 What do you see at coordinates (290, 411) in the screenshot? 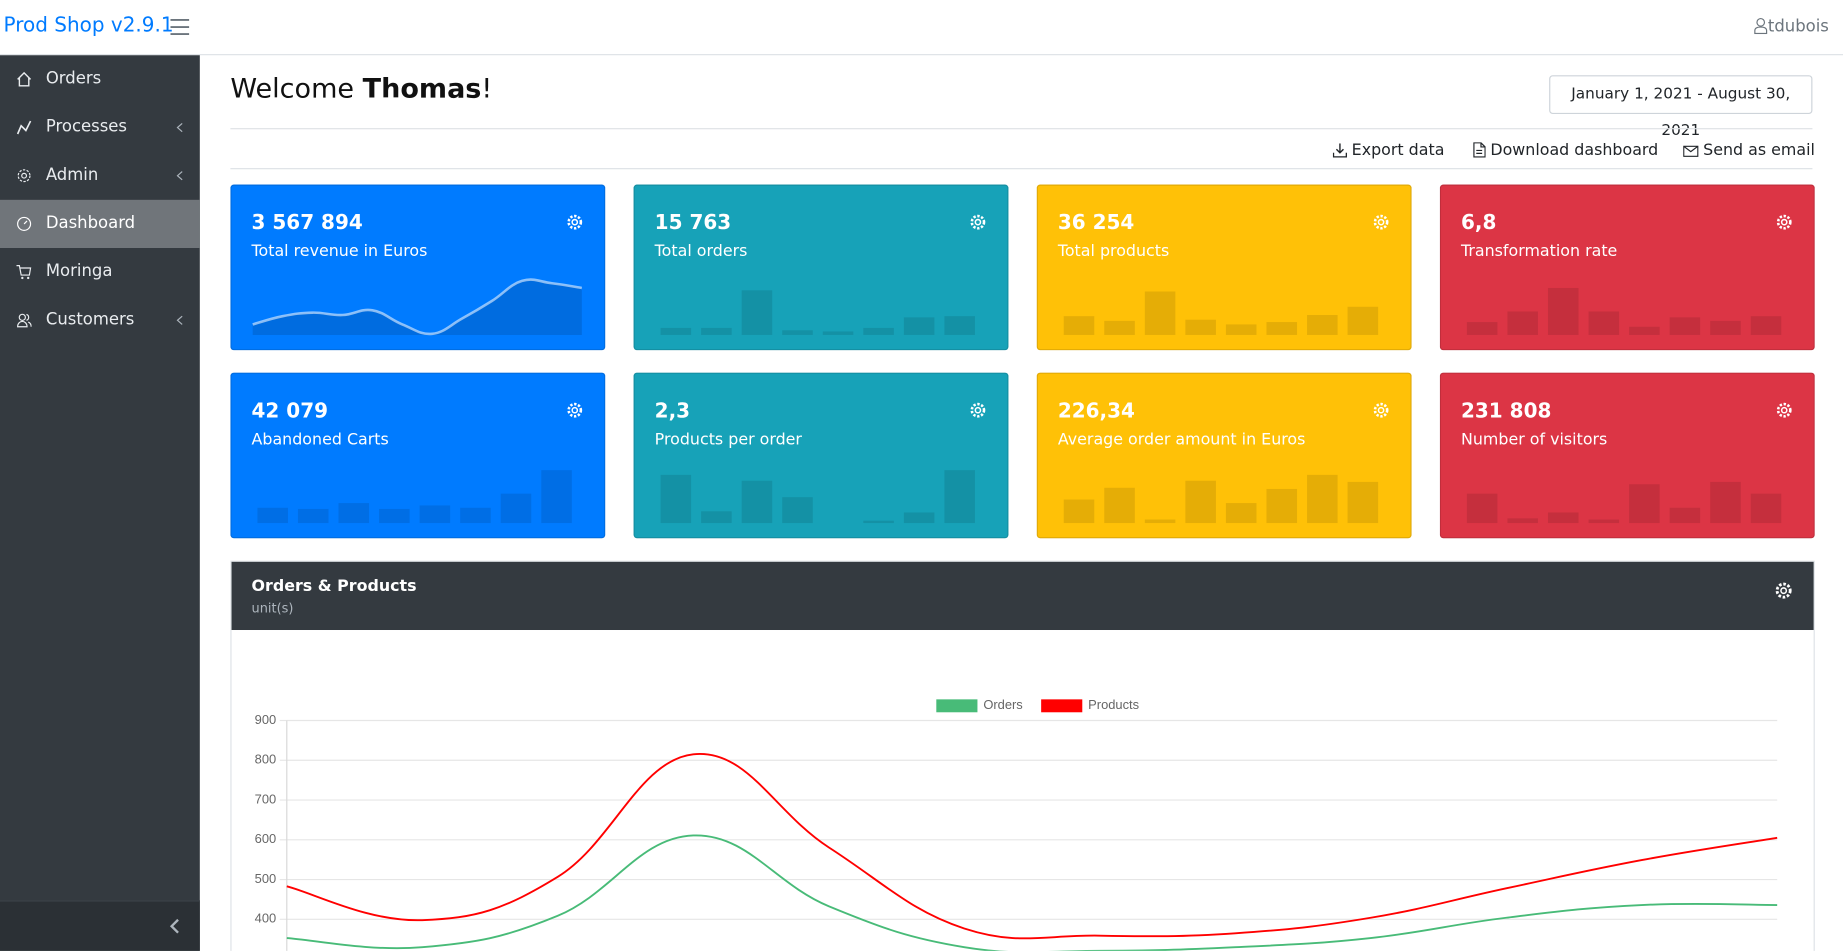
I see `stat-value: 42 079` at bounding box center [290, 411].